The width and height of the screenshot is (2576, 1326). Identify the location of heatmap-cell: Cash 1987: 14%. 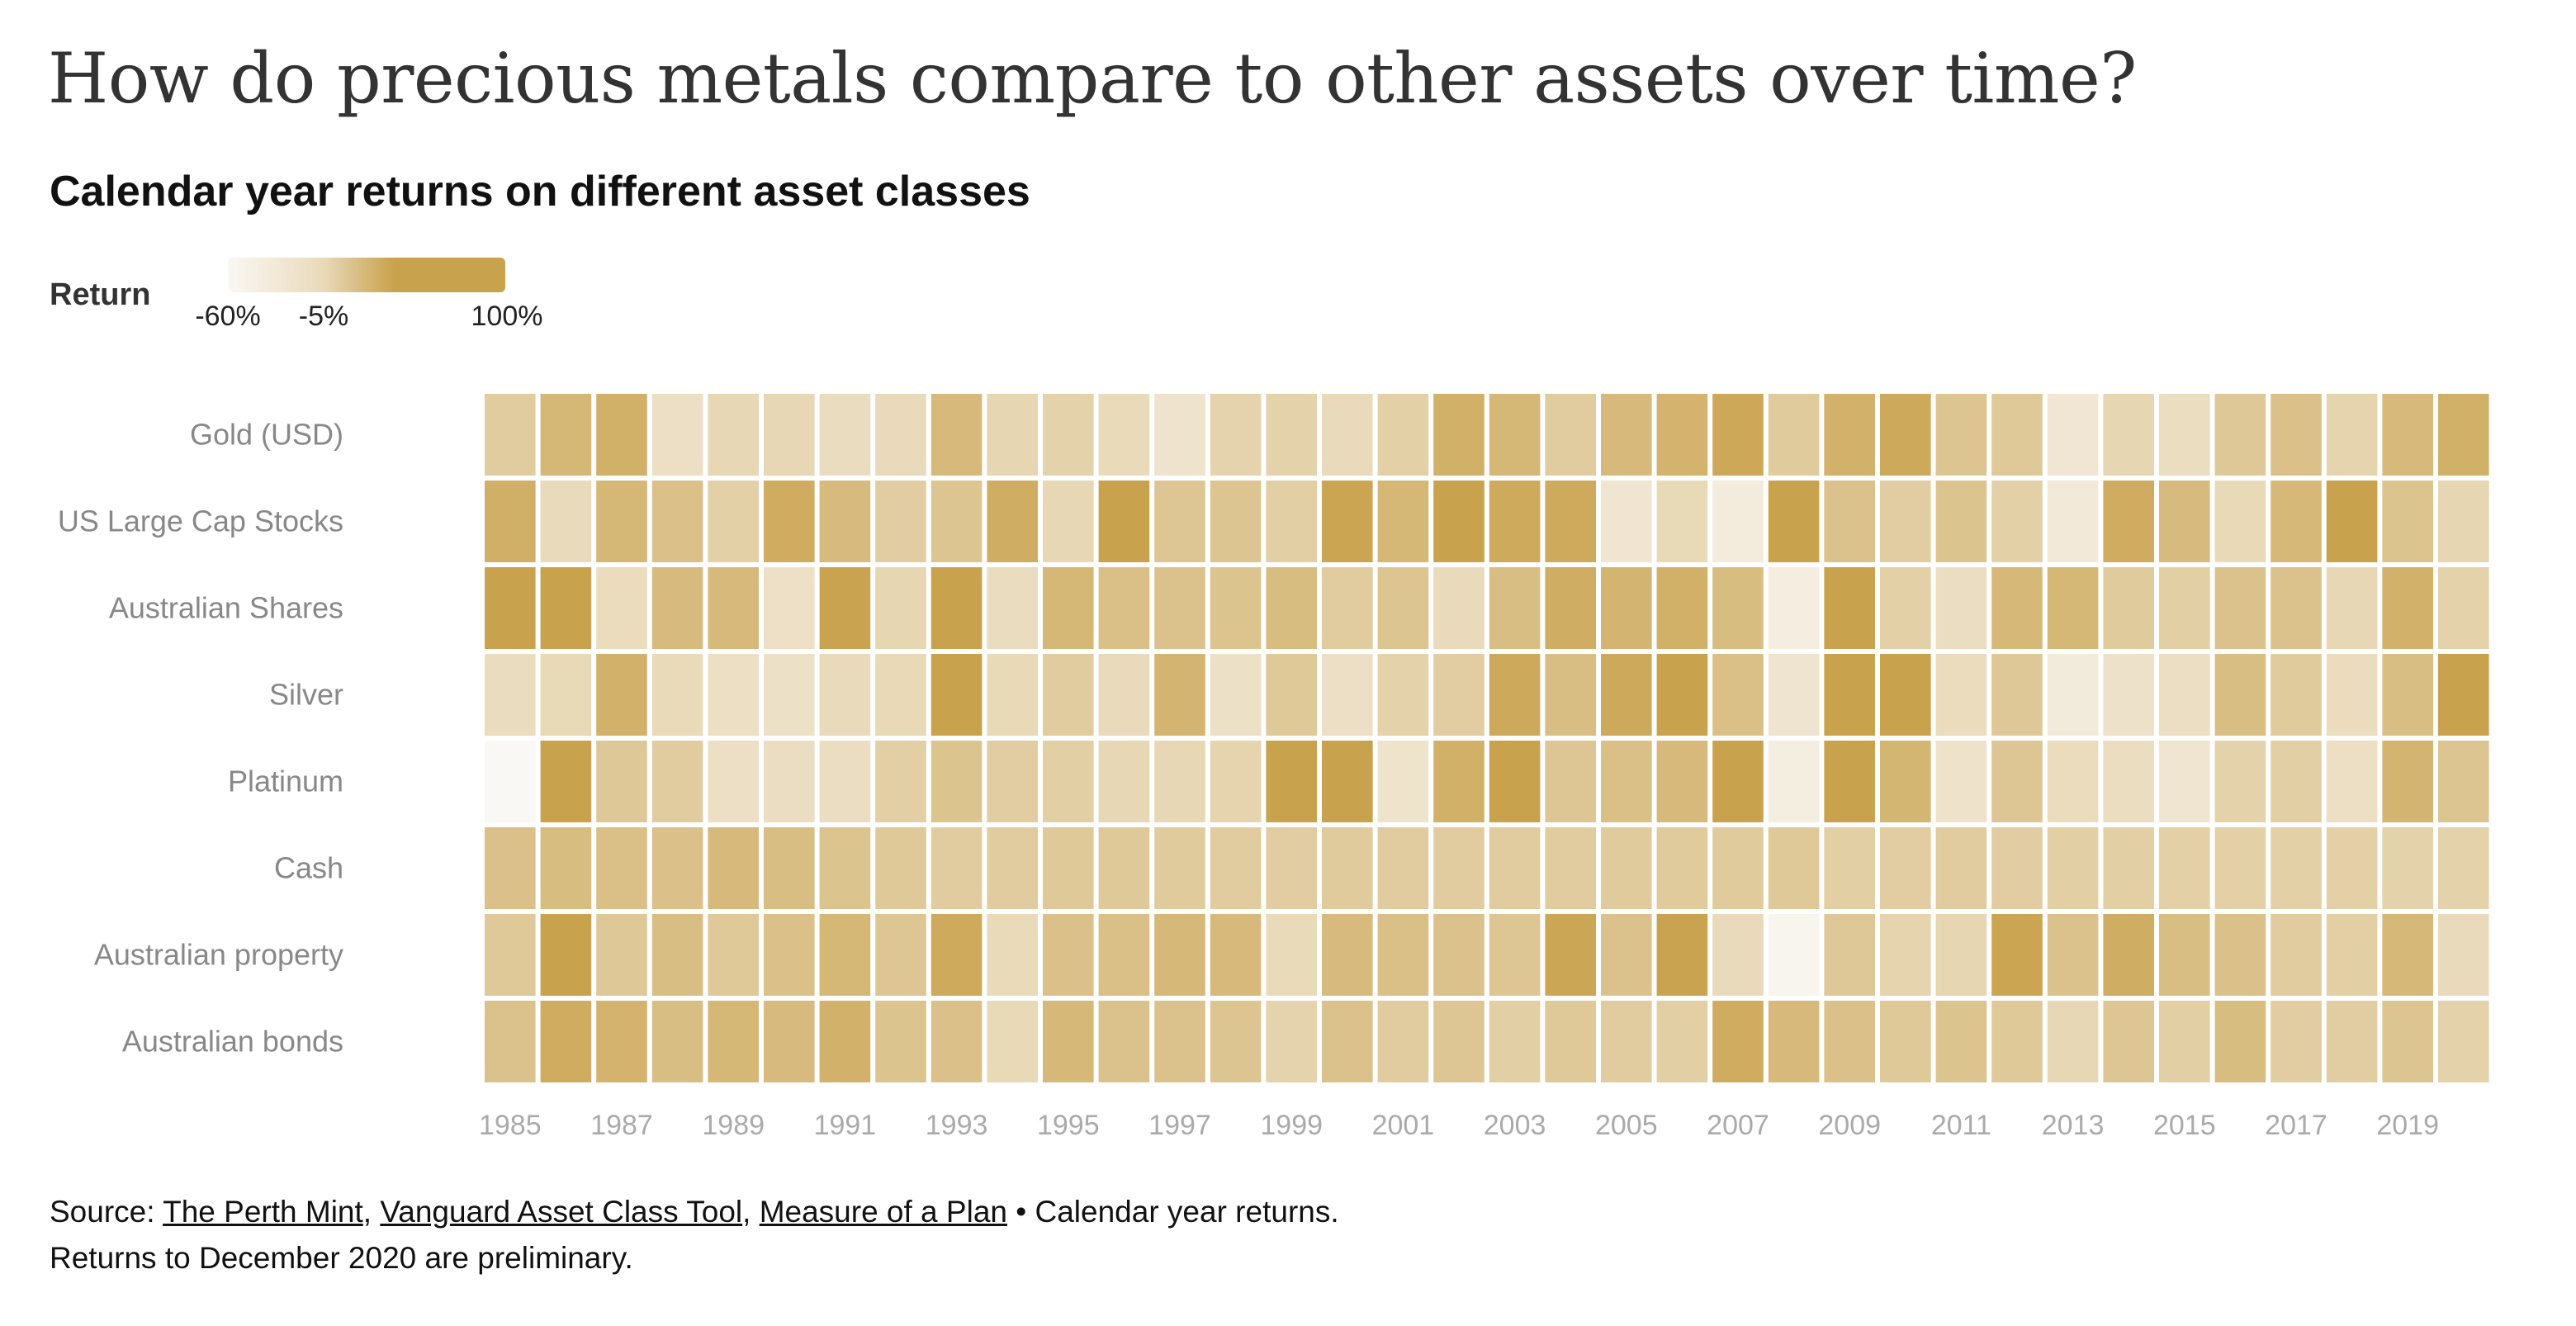
(621, 868).